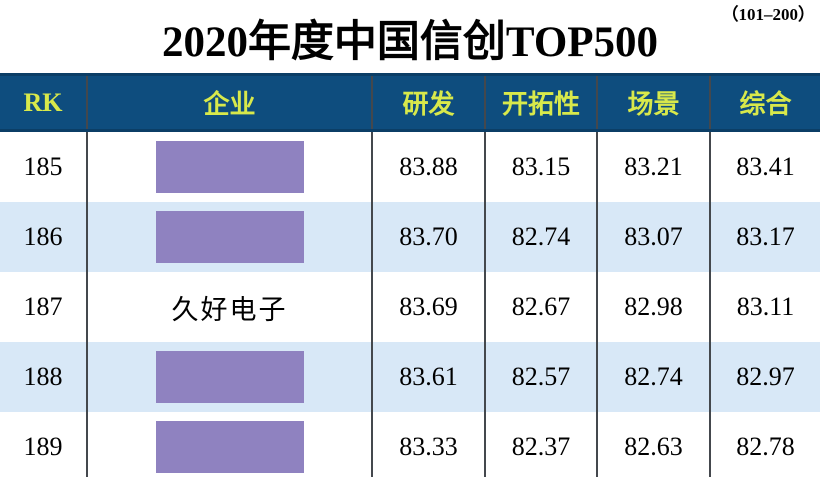 The height and width of the screenshot is (477, 820). What do you see at coordinates (540, 237) in the screenshot?
I see `score-cell-pioneering: 82.74` at bounding box center [540, 237].